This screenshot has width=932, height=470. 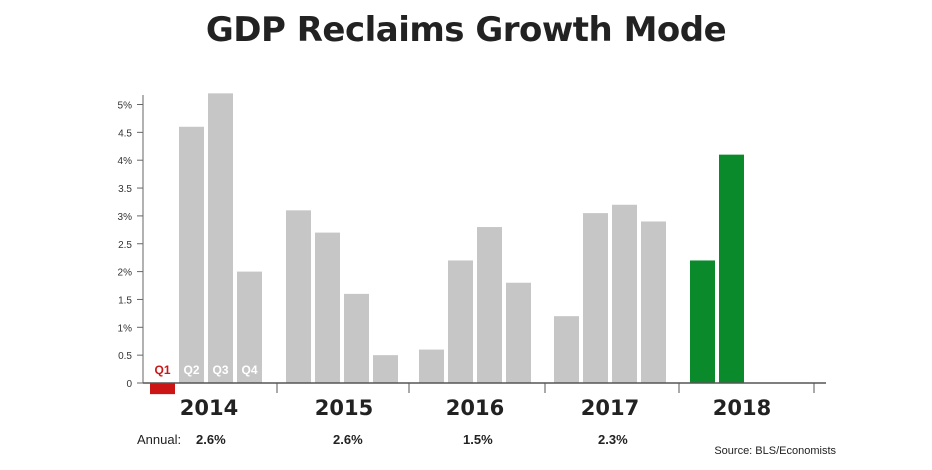 I want to click on annual-label: Annual:, so click(x=159, y=439).